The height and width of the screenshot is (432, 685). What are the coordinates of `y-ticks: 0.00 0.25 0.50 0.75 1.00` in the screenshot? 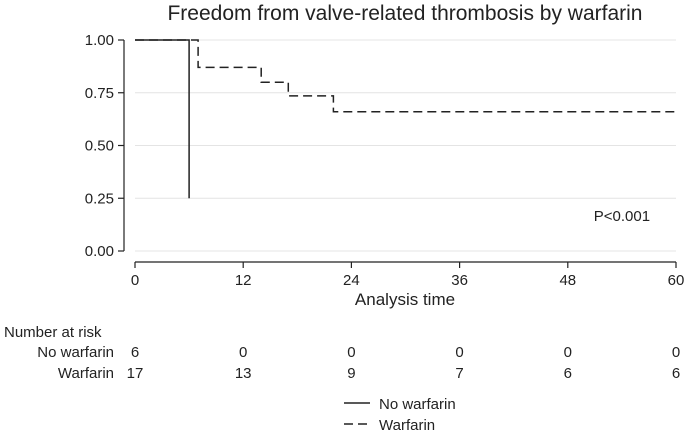 It's located at (104, 146).